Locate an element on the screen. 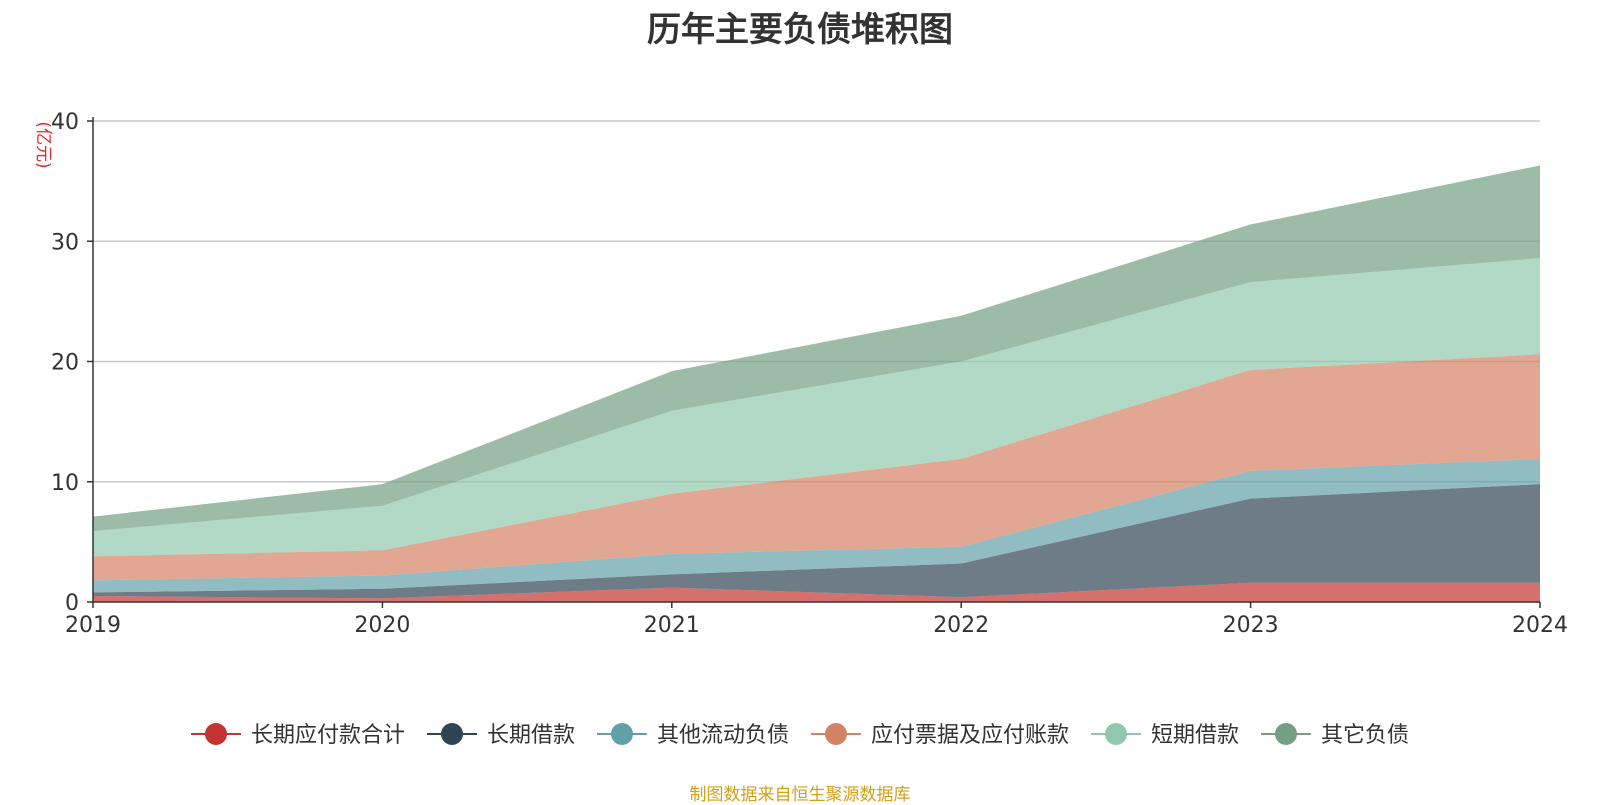 The height and width of the screenshot is (805, 1600). x-tick-label: 2021 is located at coordinates (672, 625).